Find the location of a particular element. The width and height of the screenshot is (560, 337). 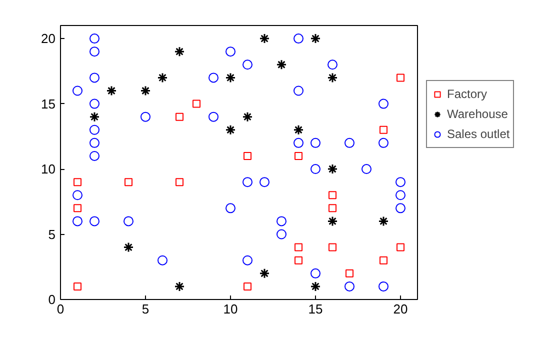

x-tick-label: 15 is located at coordinates (315, 309).